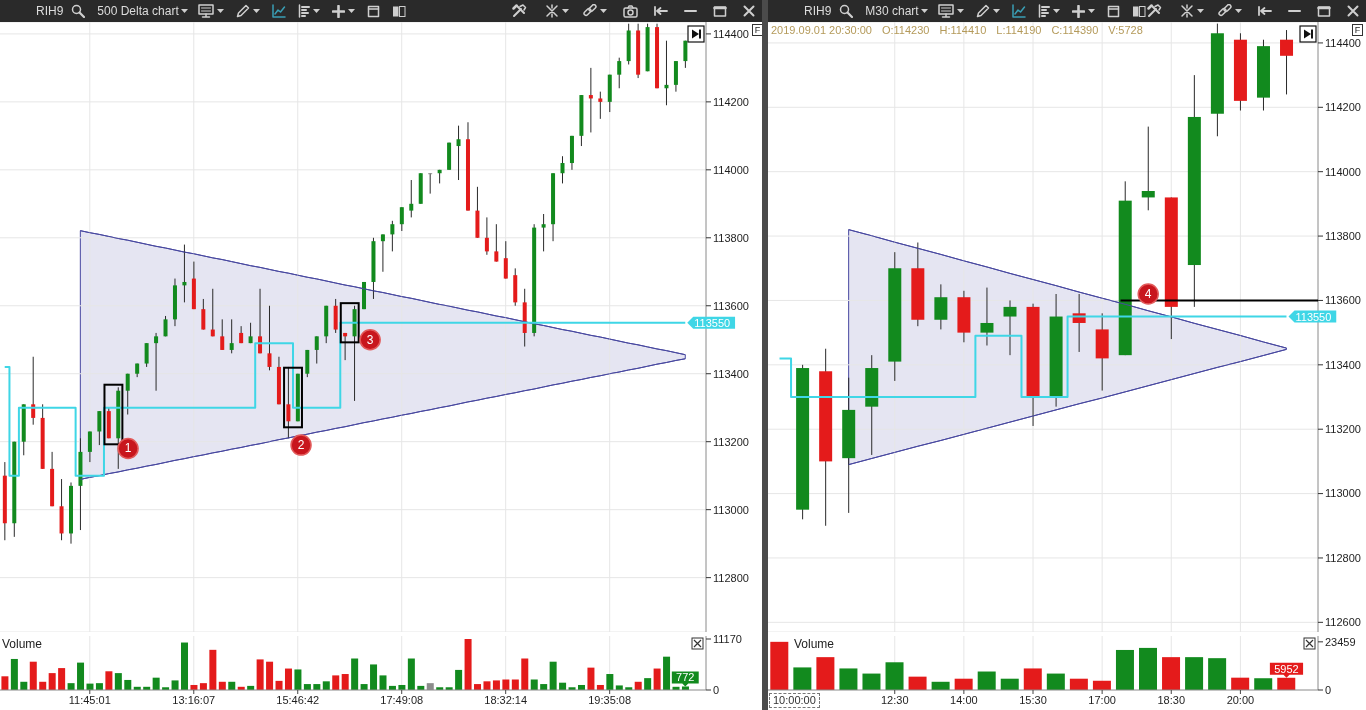 The width and height of the screenshot is (1366, 710). I want to click on y-tick-label: 113000, so click(731, 509).